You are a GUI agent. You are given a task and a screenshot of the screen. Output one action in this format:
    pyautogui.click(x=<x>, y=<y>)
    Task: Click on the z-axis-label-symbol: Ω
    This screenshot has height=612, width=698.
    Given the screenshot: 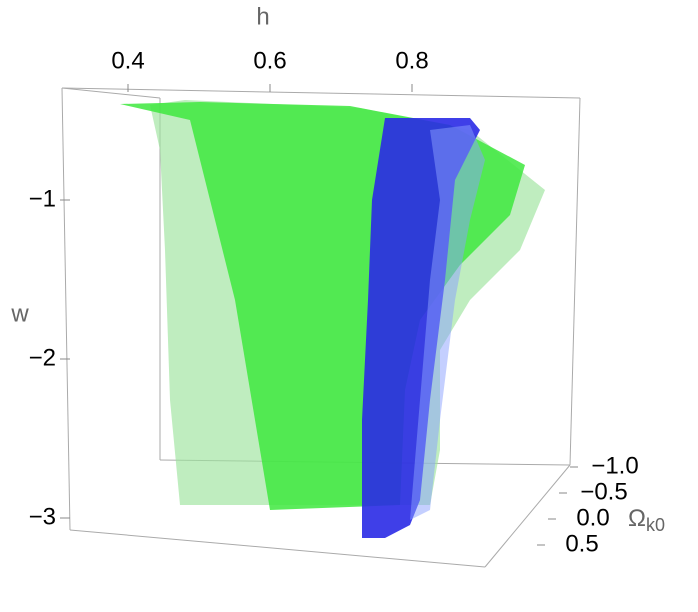 What is the action you would take?
    pyautogui.click(x=637, y=518)
    